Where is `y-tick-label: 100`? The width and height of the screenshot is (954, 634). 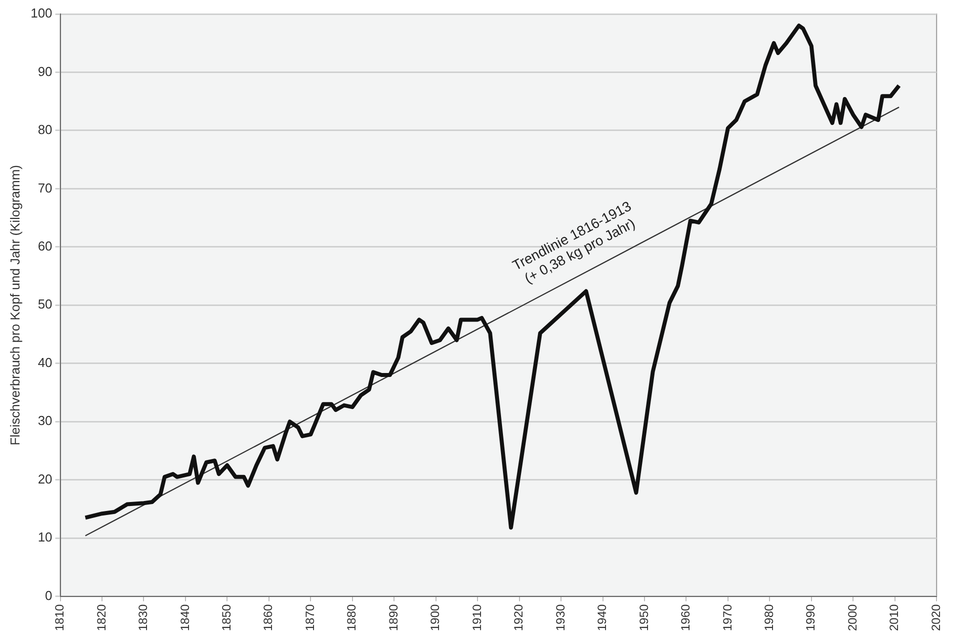
y-tick-label: 100 is located at coordinates (41, 13).